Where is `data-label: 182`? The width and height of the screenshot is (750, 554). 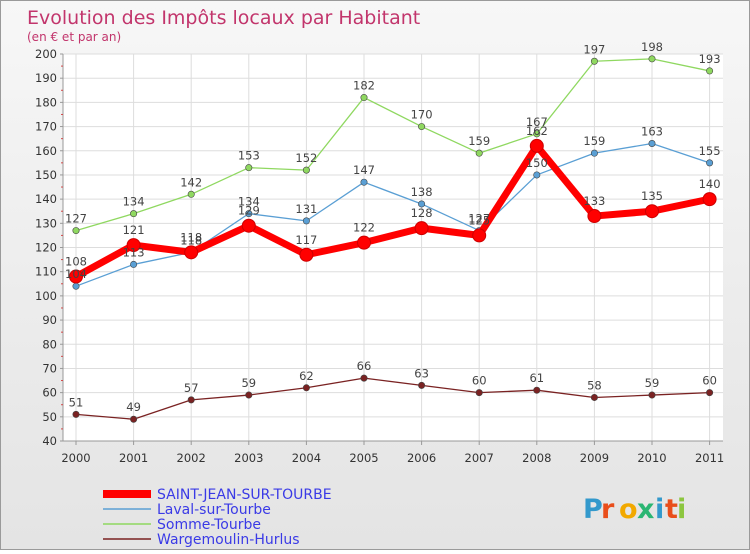 data-label: 182 is located at coordinates (364, 86).